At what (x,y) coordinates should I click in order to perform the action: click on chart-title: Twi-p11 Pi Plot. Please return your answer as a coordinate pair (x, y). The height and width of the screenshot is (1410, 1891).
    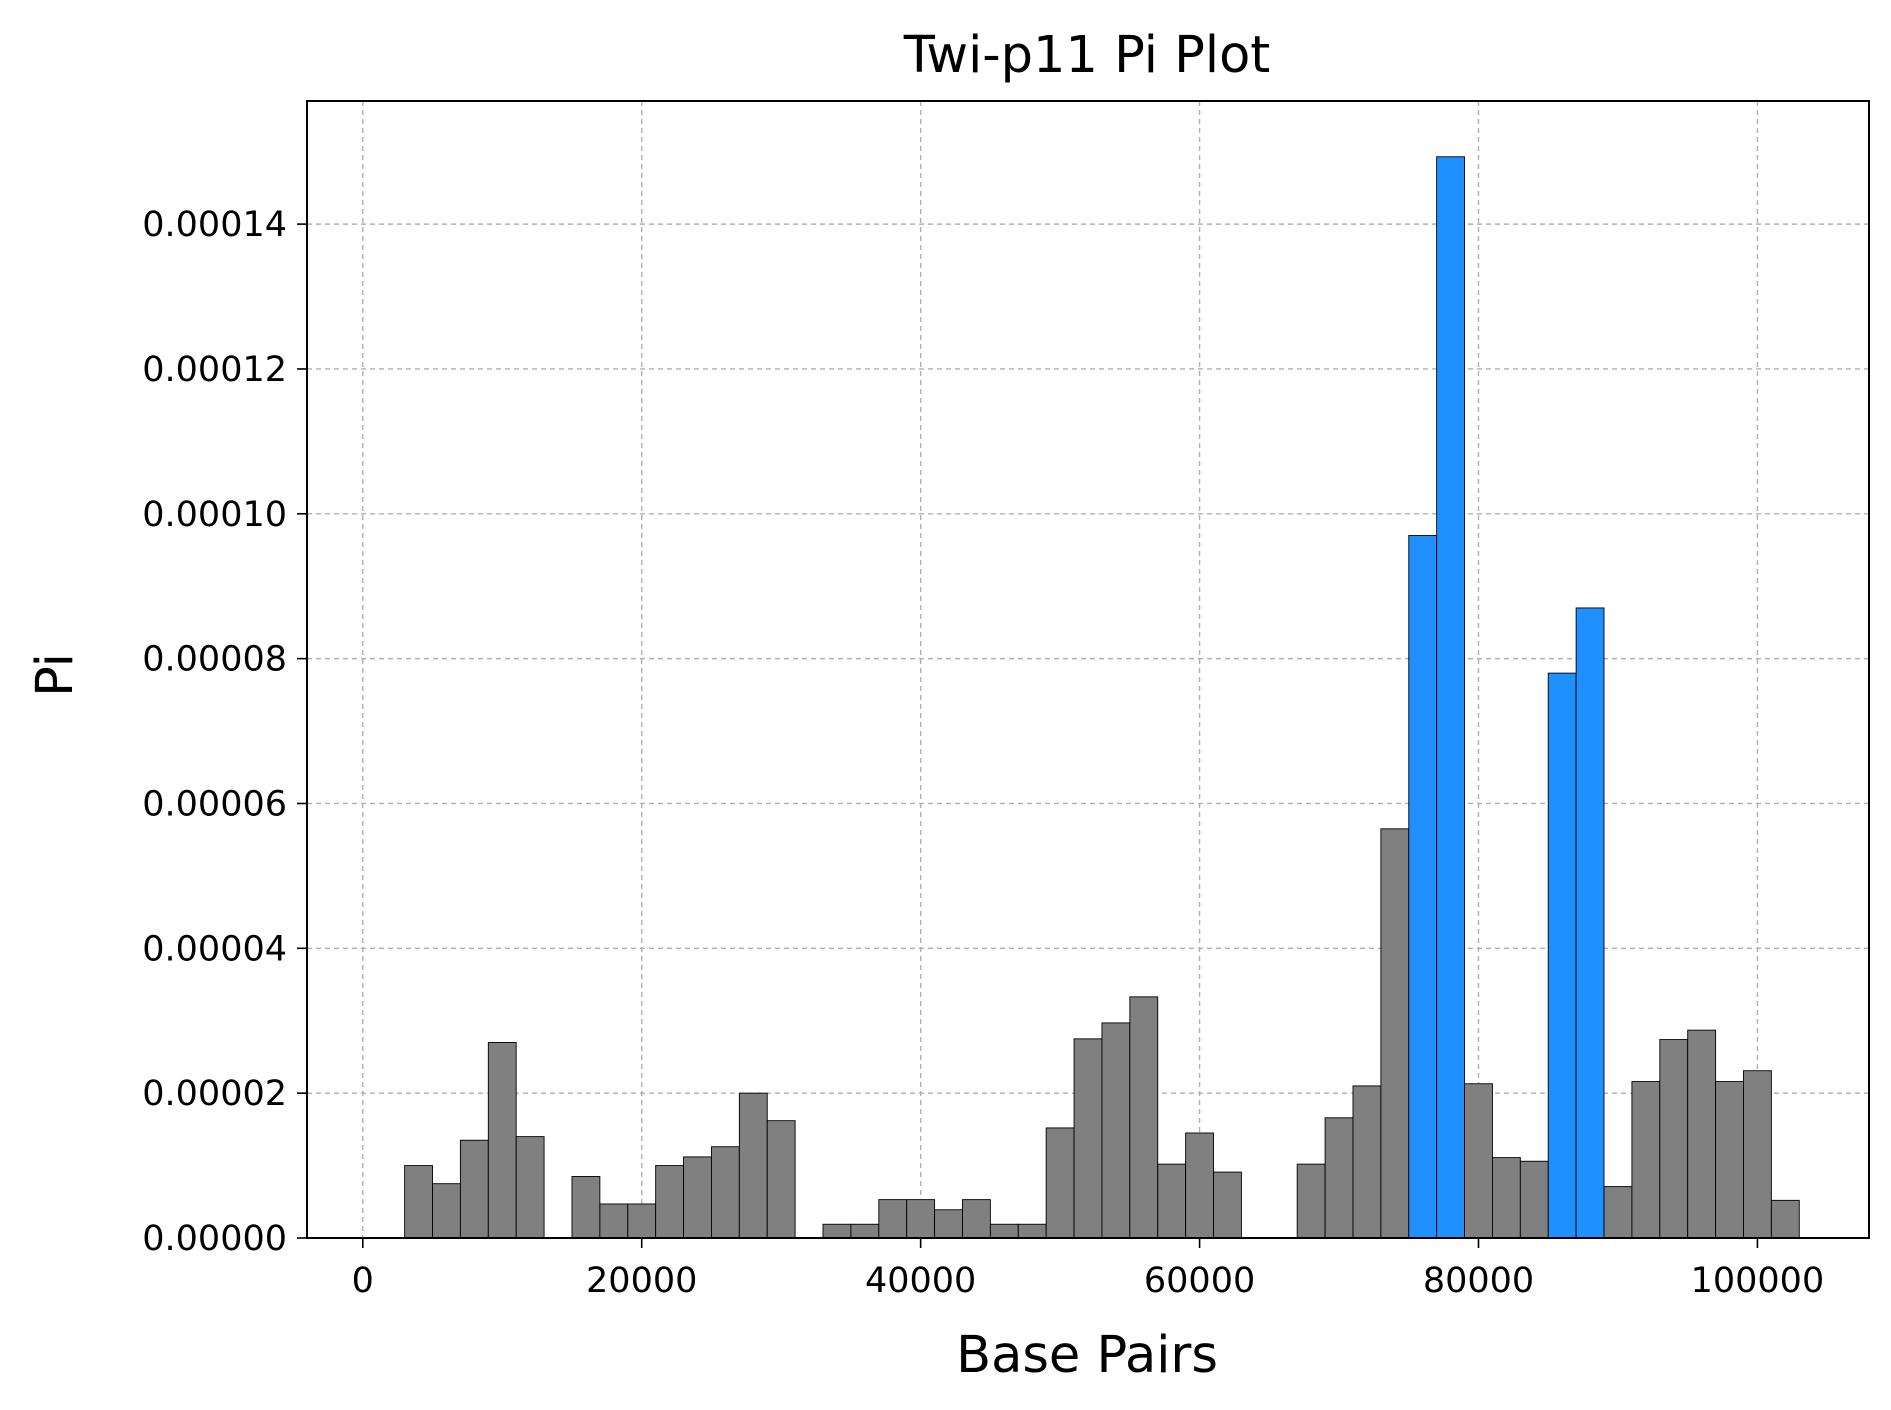
    Looking at the image, I should click on (1087, 55).